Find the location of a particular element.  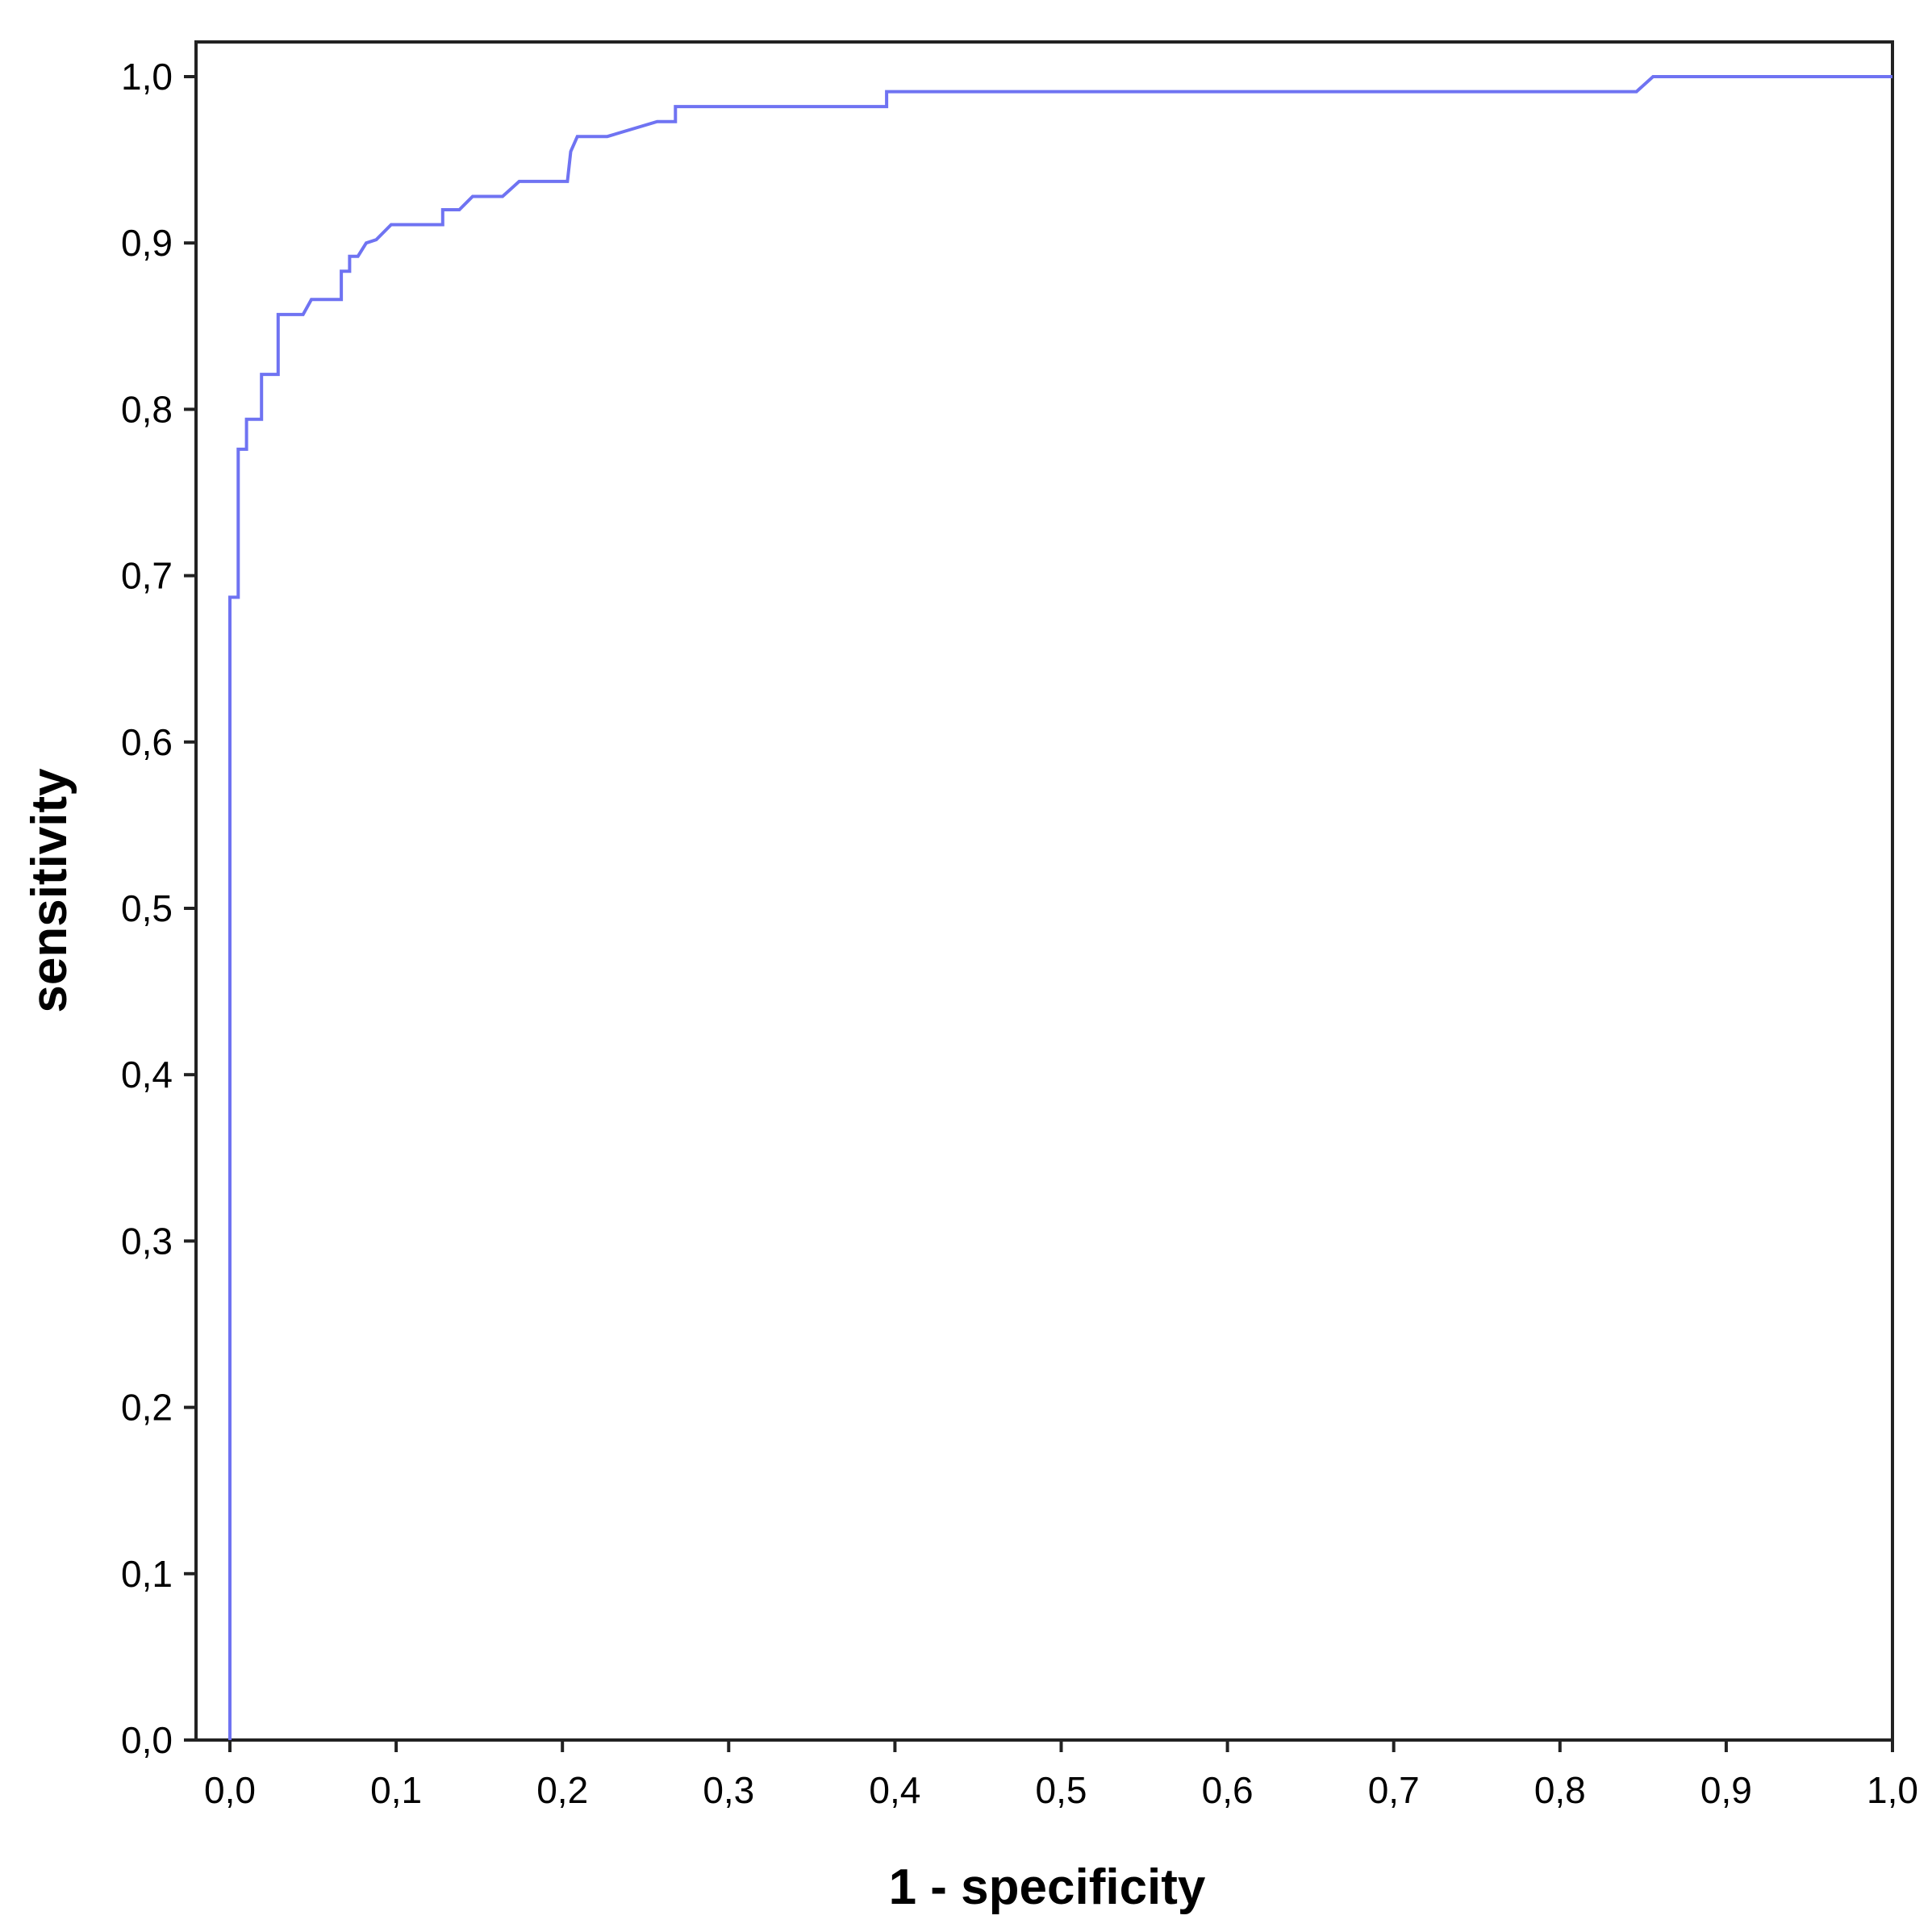

x-tick-label: 0,3 is located at coordinates (728, 1790).